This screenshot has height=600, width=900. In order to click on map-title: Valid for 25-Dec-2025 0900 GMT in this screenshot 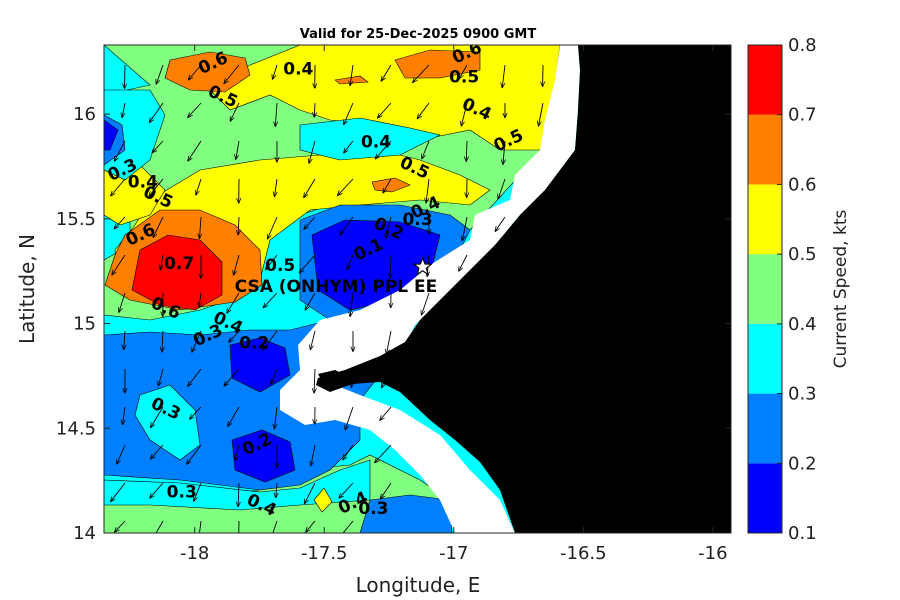, I will do `click(418, 34)`.